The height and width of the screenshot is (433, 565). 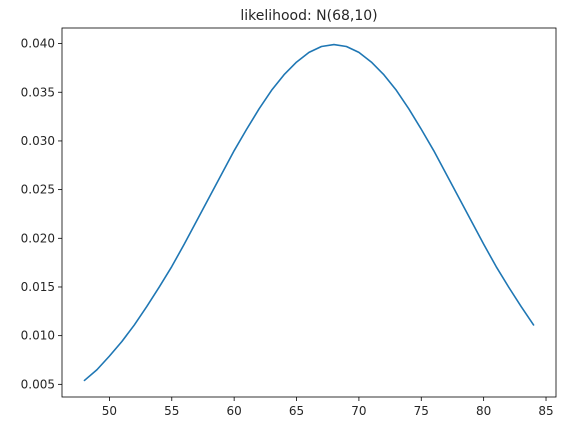 What do you see at coordinates (358, 411) in the screenshot?
I see `x-tick-label: 70` at bounding box center [358, 411].